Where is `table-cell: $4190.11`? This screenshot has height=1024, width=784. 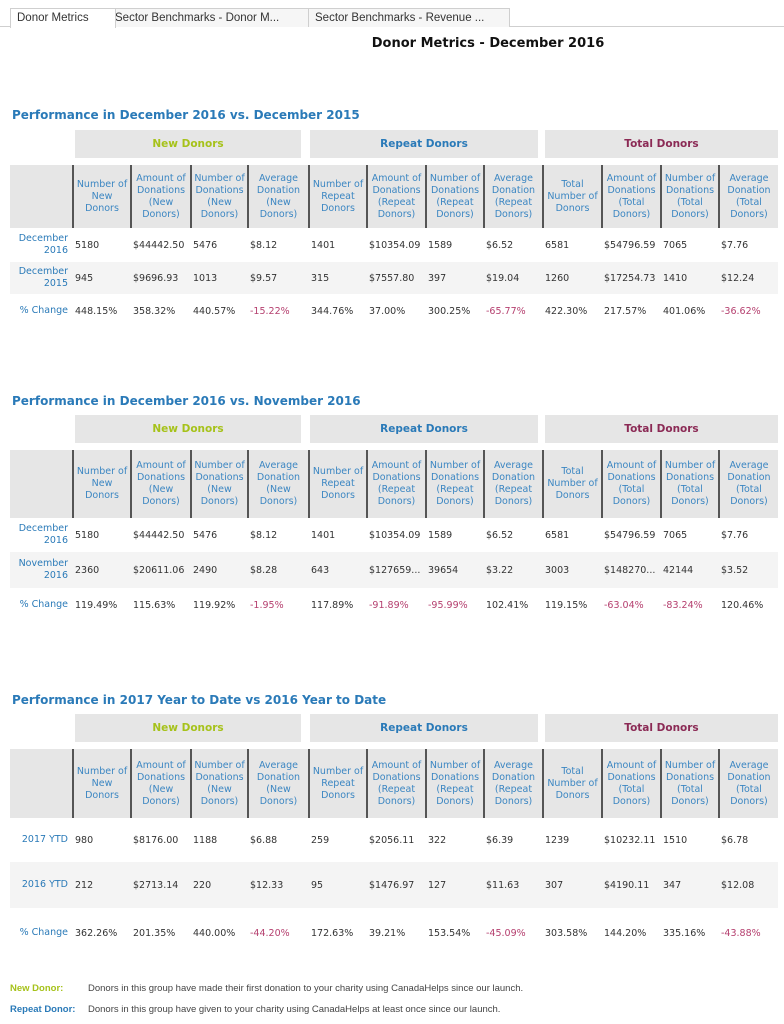 table-cell: $4190.11 is located at coordinates (627, 885).